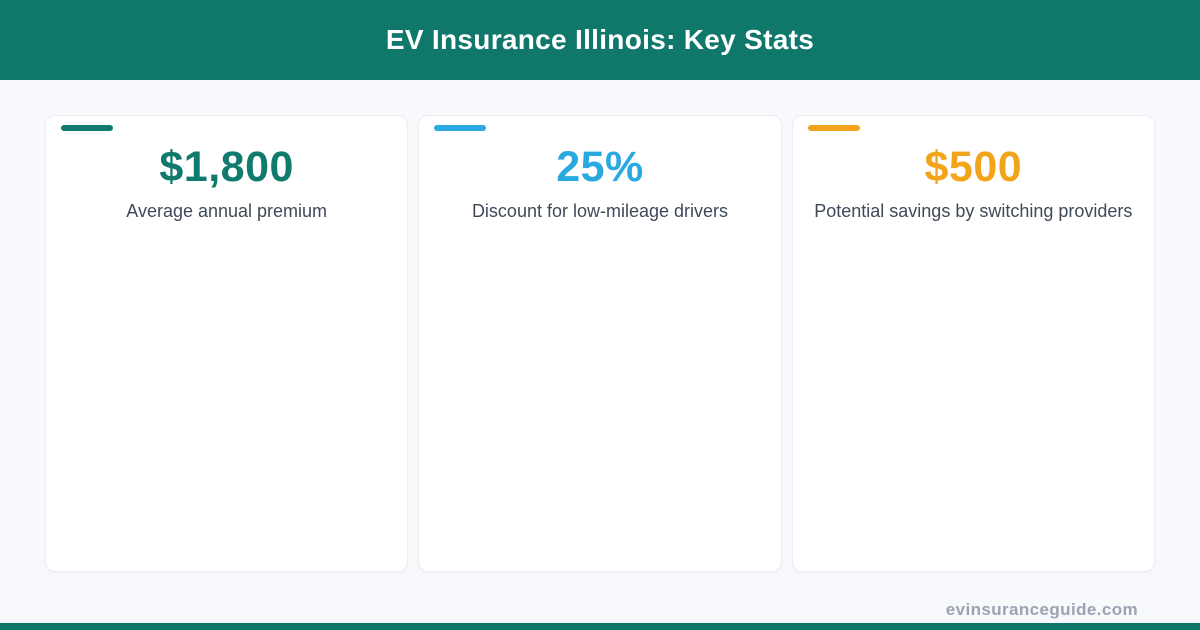 The height and width of the screenshot is (630, 1200). Describe the element at coordinates (227, 211) in the screenshot. I see `stat-label: Average annual premium` at that location.